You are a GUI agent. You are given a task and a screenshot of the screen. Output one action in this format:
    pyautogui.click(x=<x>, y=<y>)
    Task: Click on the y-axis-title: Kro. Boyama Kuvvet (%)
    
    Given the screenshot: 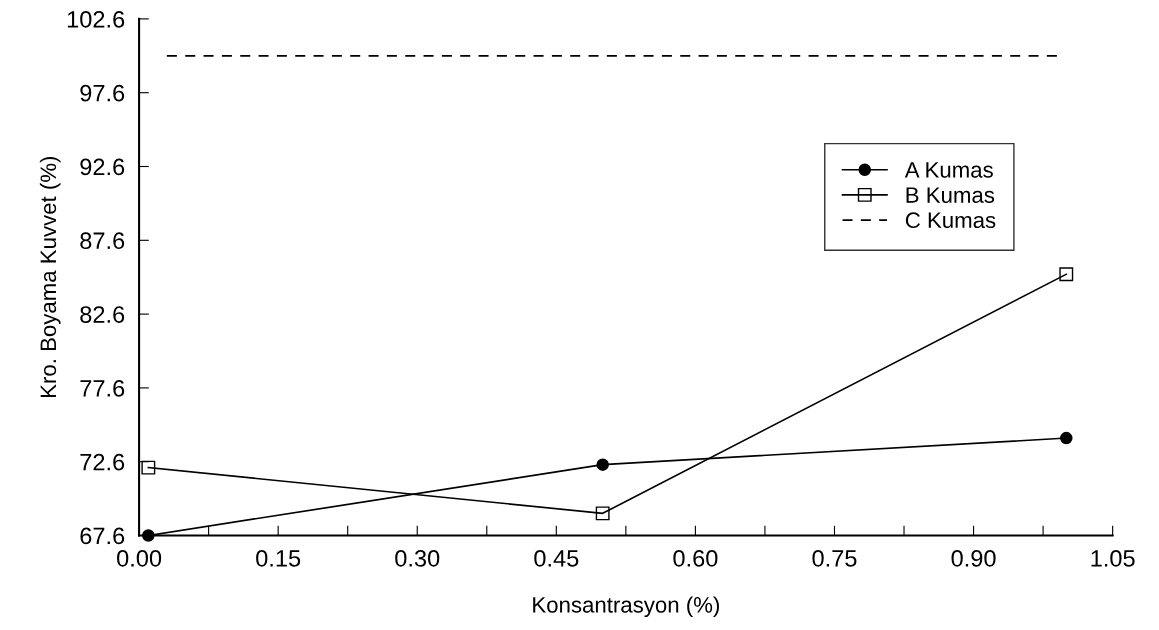 What is the action you would take?
    pyautogui.click(x=50, y=277)
    